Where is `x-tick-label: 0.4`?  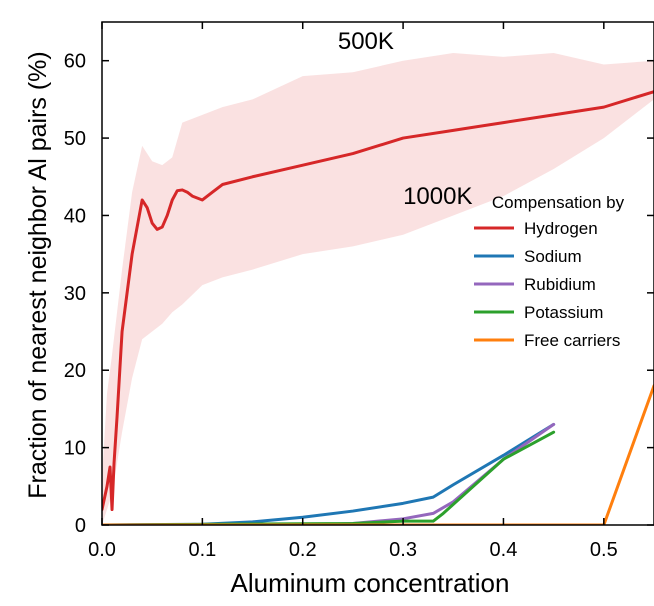 x-tick-label: 0.4 is located at coordinates (504, 550).